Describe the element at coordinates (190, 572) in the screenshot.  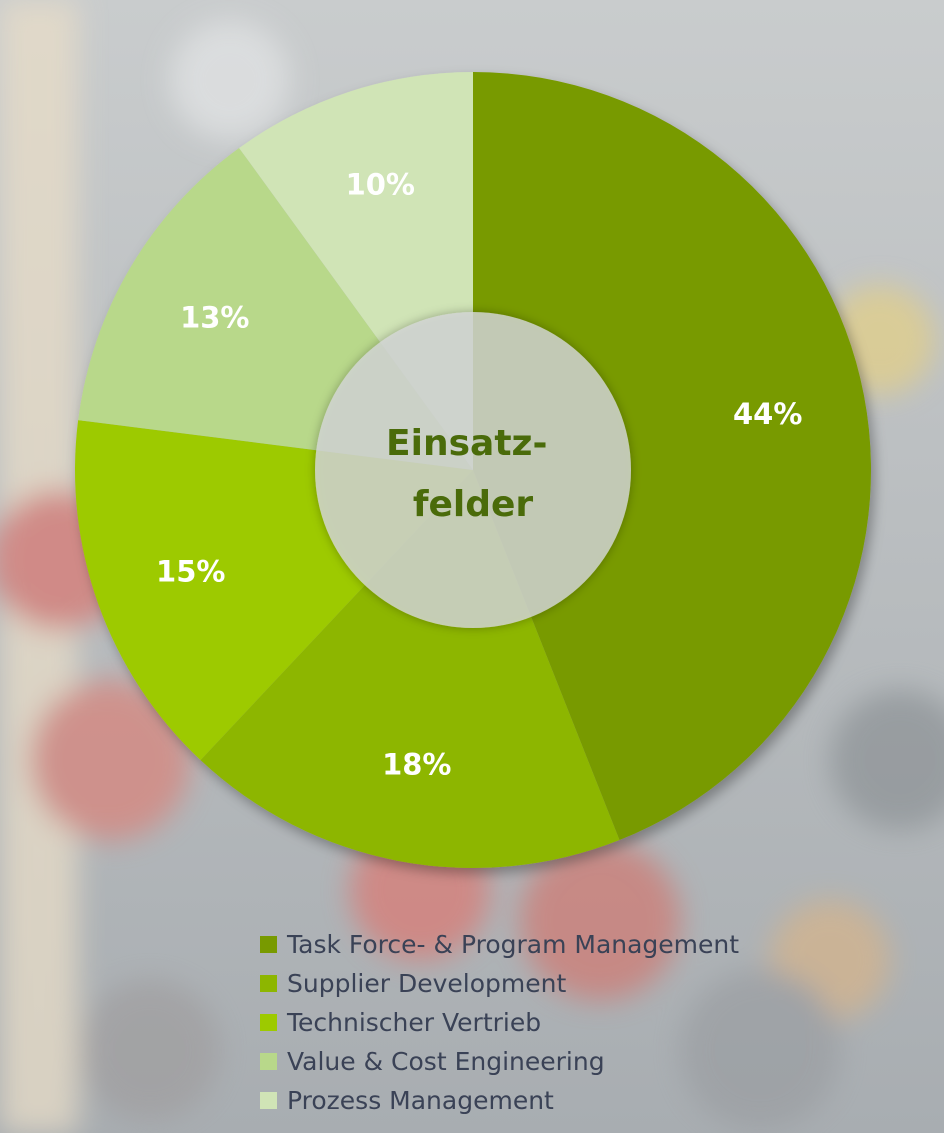
I see `data-label-technischer-vertrieb: 15%` at that location.